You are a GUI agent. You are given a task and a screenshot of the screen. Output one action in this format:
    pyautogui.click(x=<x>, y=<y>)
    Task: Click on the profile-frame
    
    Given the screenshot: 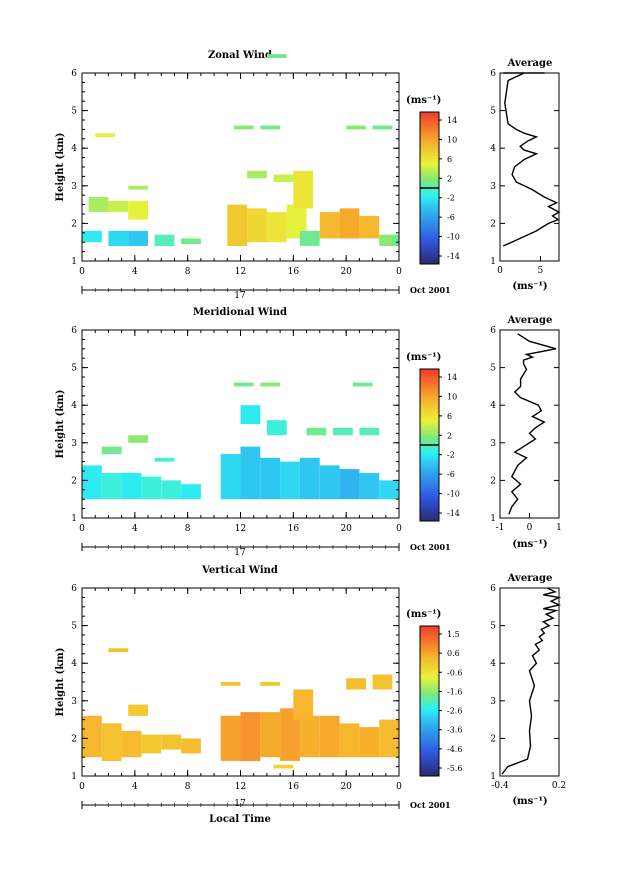 What is the action you would take?
    pyautogui.click(x=529, y=167)
    